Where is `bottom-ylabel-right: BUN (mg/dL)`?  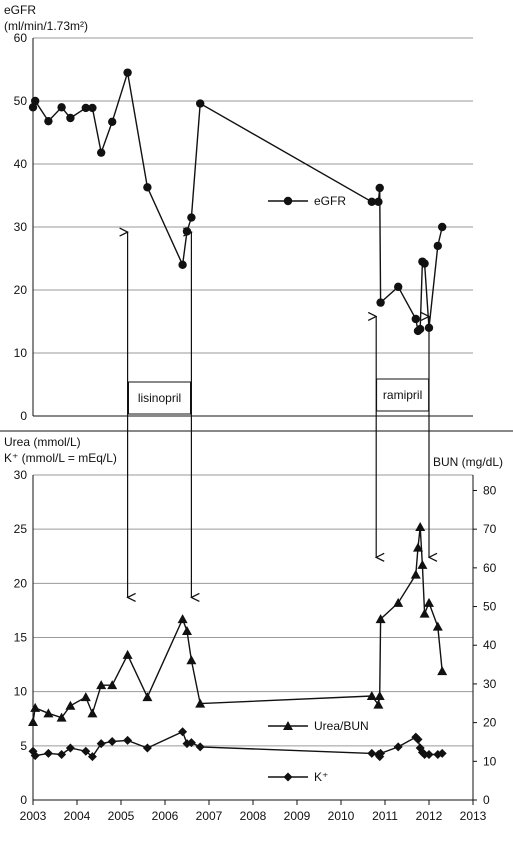
bottom-ylabel-right: BUN (mg/dL) is located at coordinates (468, 462).